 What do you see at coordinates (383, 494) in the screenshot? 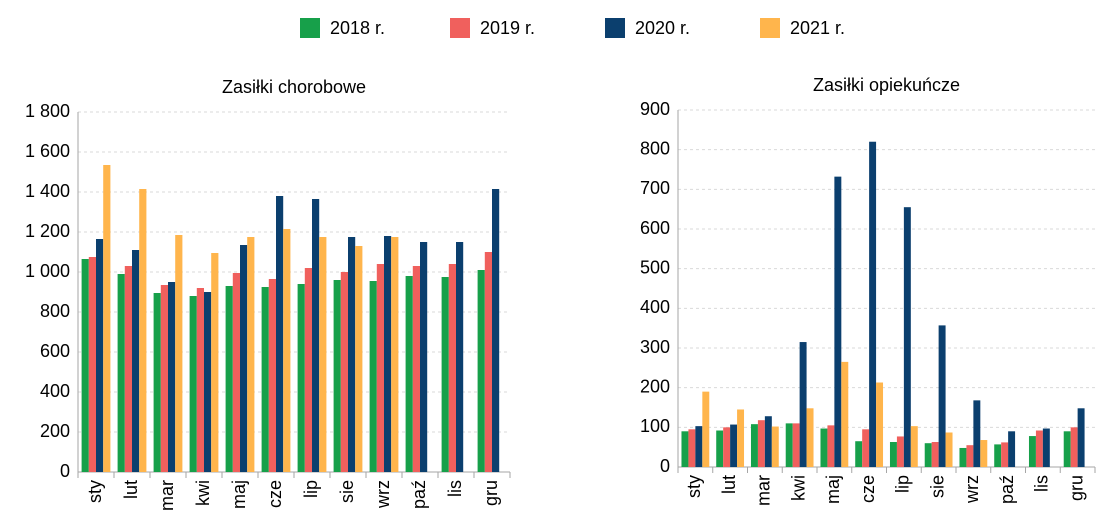
I see `x-tick-label: wrz` at bounding box center [383, 494].